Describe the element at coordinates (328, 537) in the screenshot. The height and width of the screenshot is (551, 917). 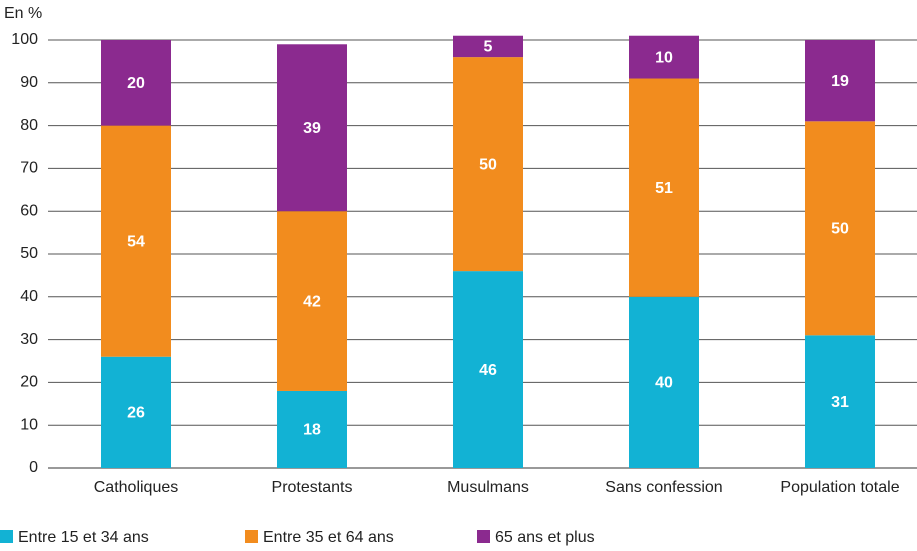
I see `legend-label: Entre 35 et 64 ans` at that location.